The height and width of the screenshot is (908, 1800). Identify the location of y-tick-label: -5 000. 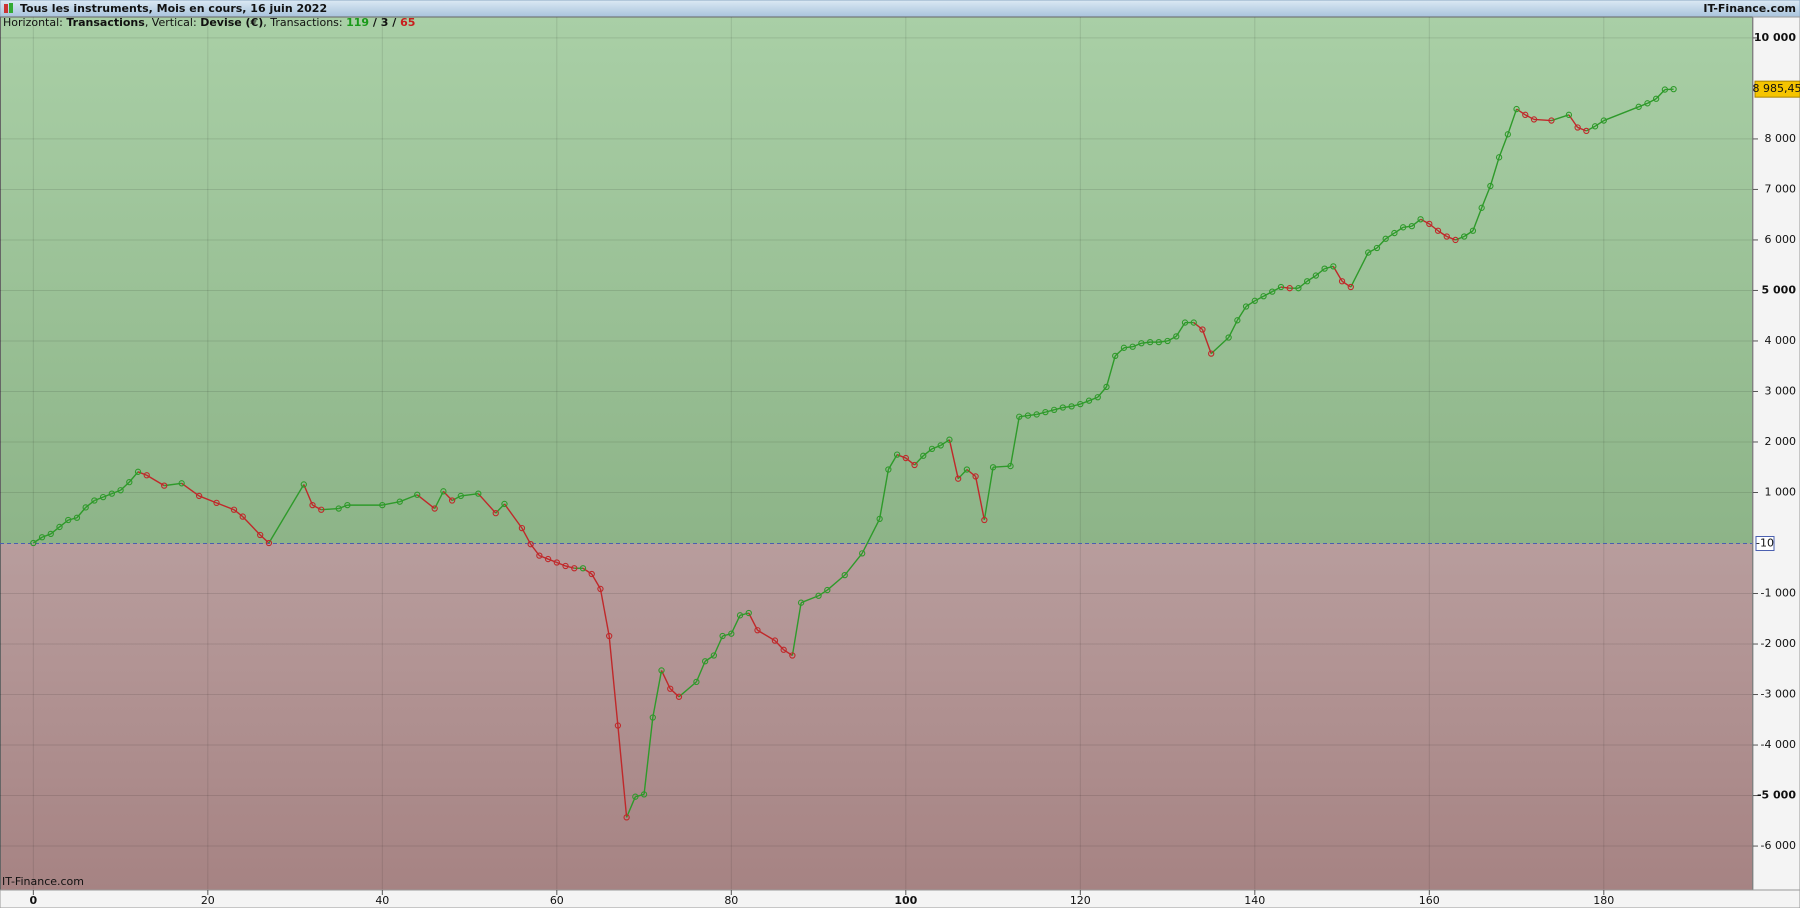
(1776, 795).